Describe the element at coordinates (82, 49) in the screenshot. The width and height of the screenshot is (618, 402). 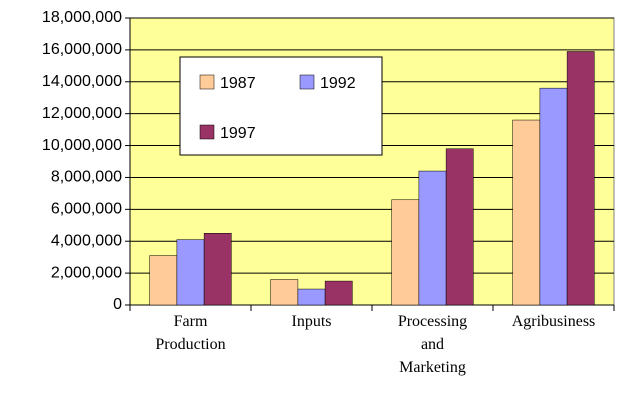
I see `y-tick-label: 16,000,000` at that location.